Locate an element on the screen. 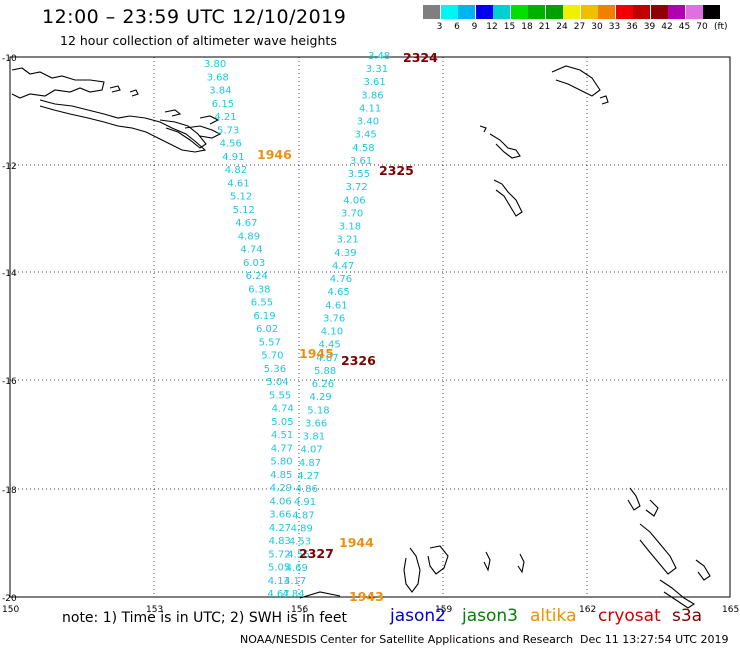 This screenshot has width=740, height=650. legend-cryosat: cryosat is located at coordinates (629, 616).